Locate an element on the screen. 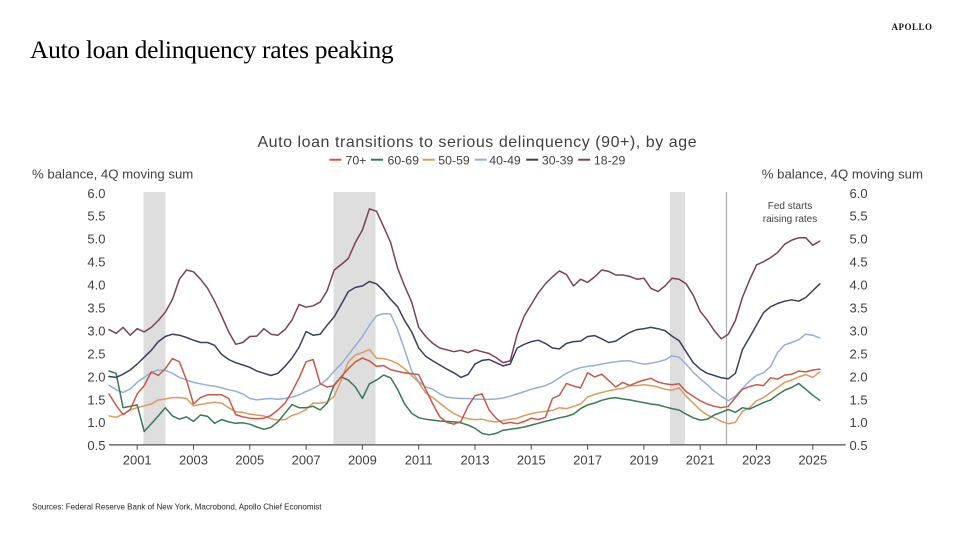 The image size is (960, 545). svg-text: 2023 is located at coordinates (756, 460).